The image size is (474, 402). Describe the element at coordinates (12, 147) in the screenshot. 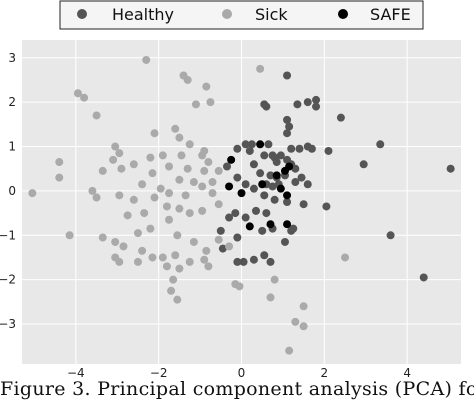

I see `y-tick-label: 1` at that location.